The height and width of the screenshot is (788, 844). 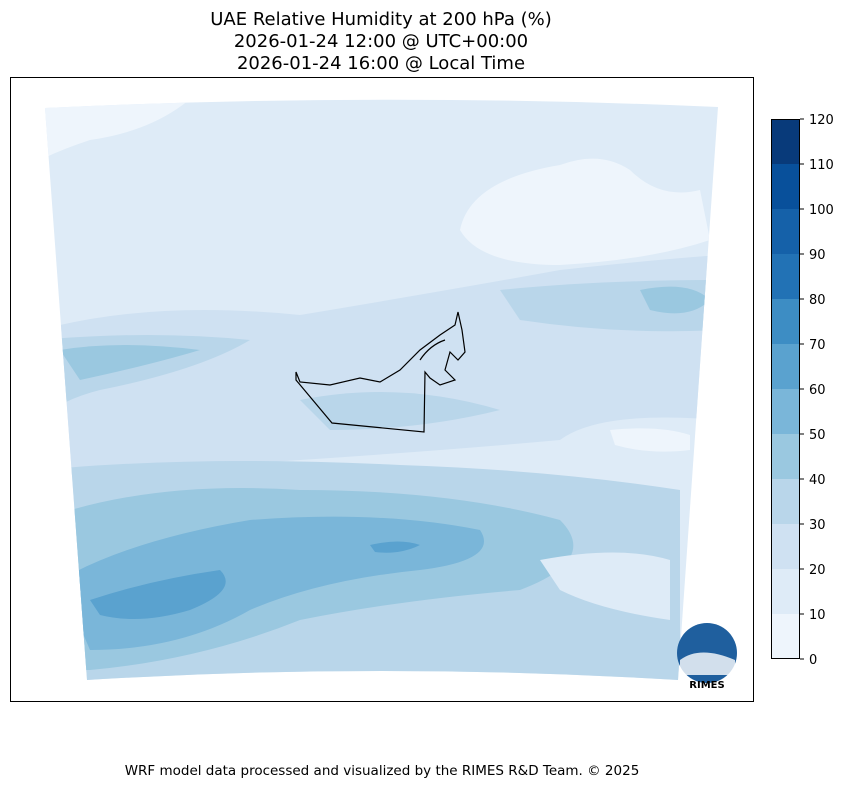 What do you see at coordinates (821, 165) in the screenshot?
I see `tick-label: 110` at bounding box center [821, 165].